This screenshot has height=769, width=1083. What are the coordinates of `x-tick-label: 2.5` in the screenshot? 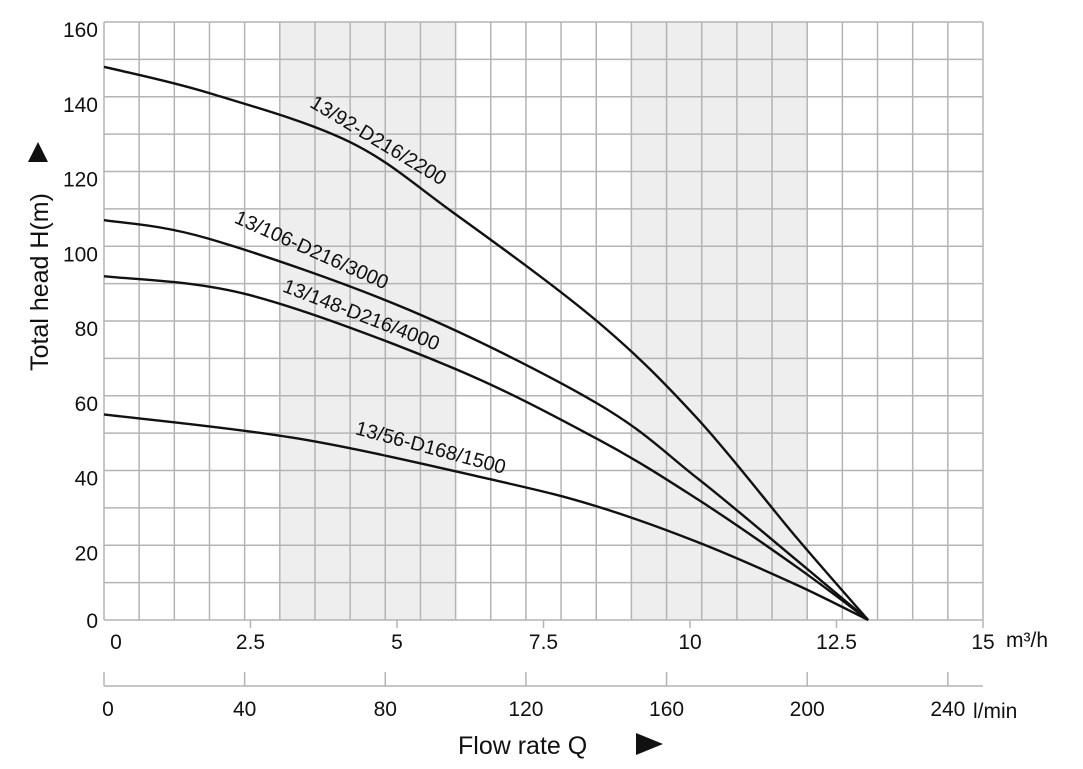 It's located at (250, 642).